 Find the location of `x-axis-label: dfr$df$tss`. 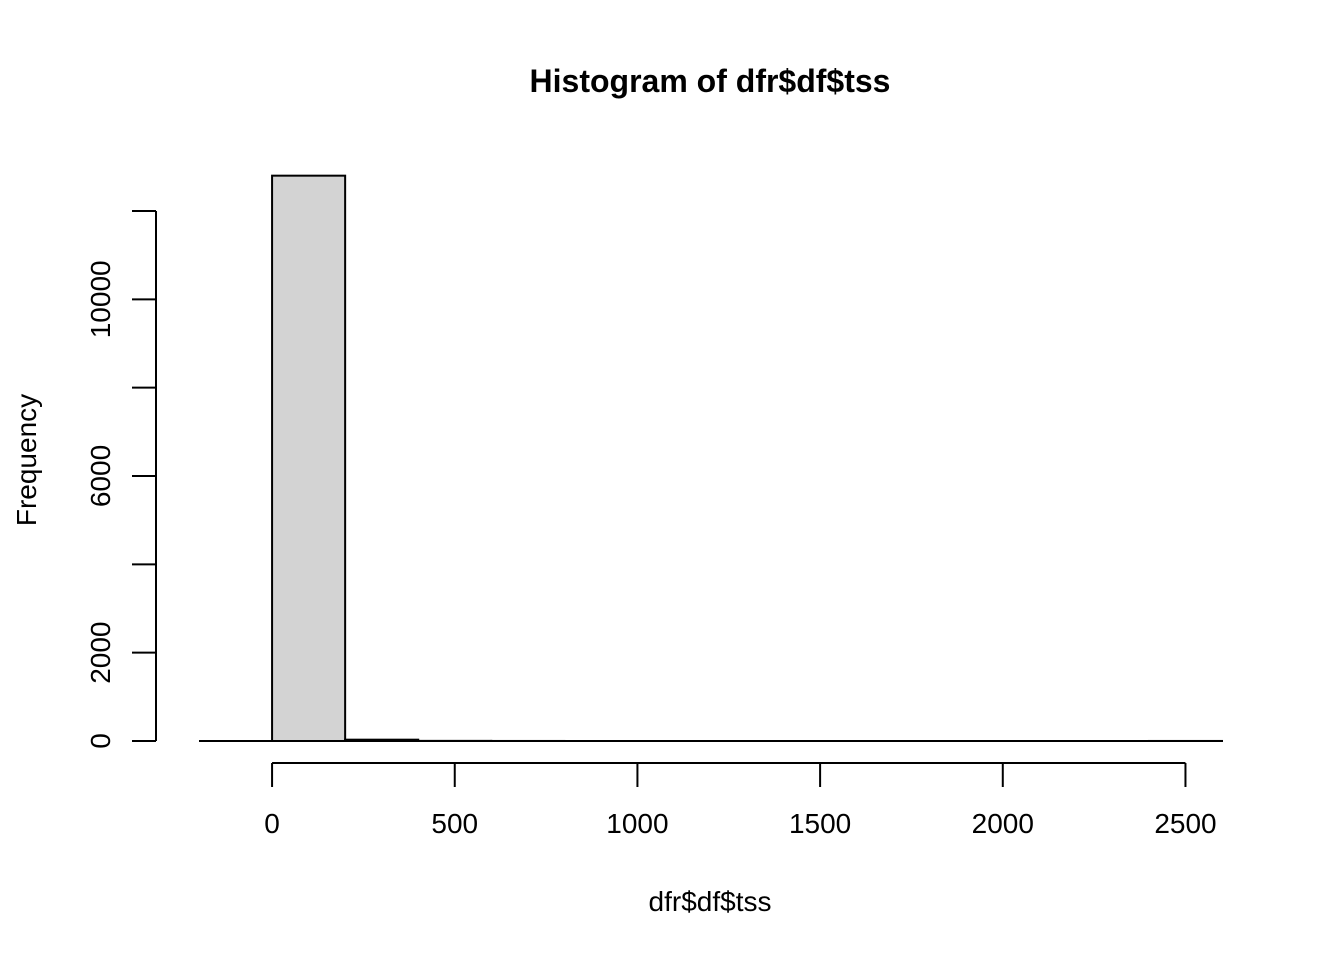

x-axis-label: dfr$df$tss is located at coordinates (710, 901).